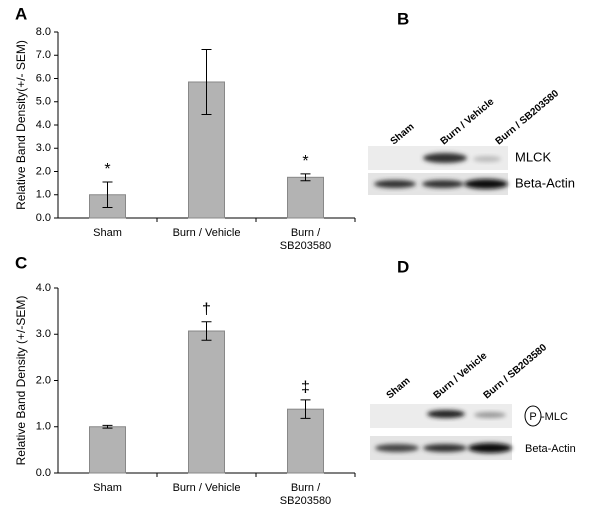 This screenshot has width=602, height=515. Describe the element at coordinates (21, 13) in the screenshot. I see `panel-label: A` at that location.